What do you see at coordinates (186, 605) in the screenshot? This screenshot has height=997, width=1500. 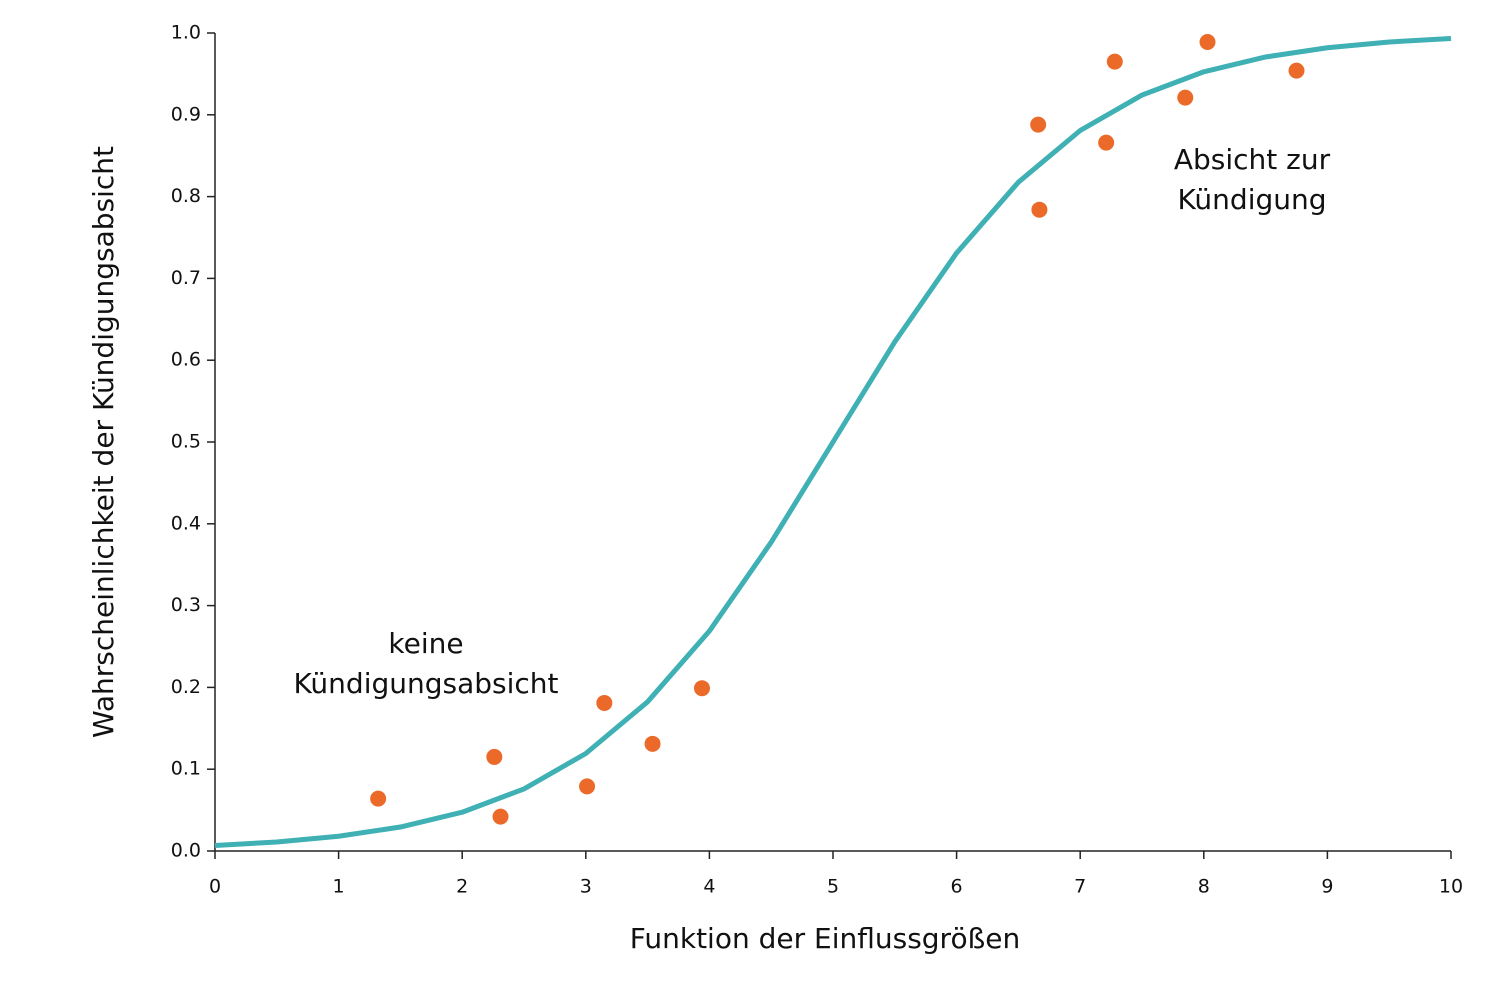 I see `y-tick-label: 0.3` at bounding box center [186, 605].